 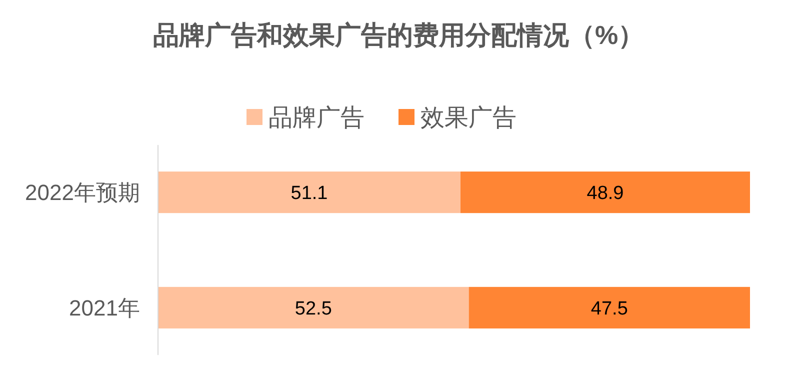 I want to click on data-label: 51.1, so click(x=309, y=193).